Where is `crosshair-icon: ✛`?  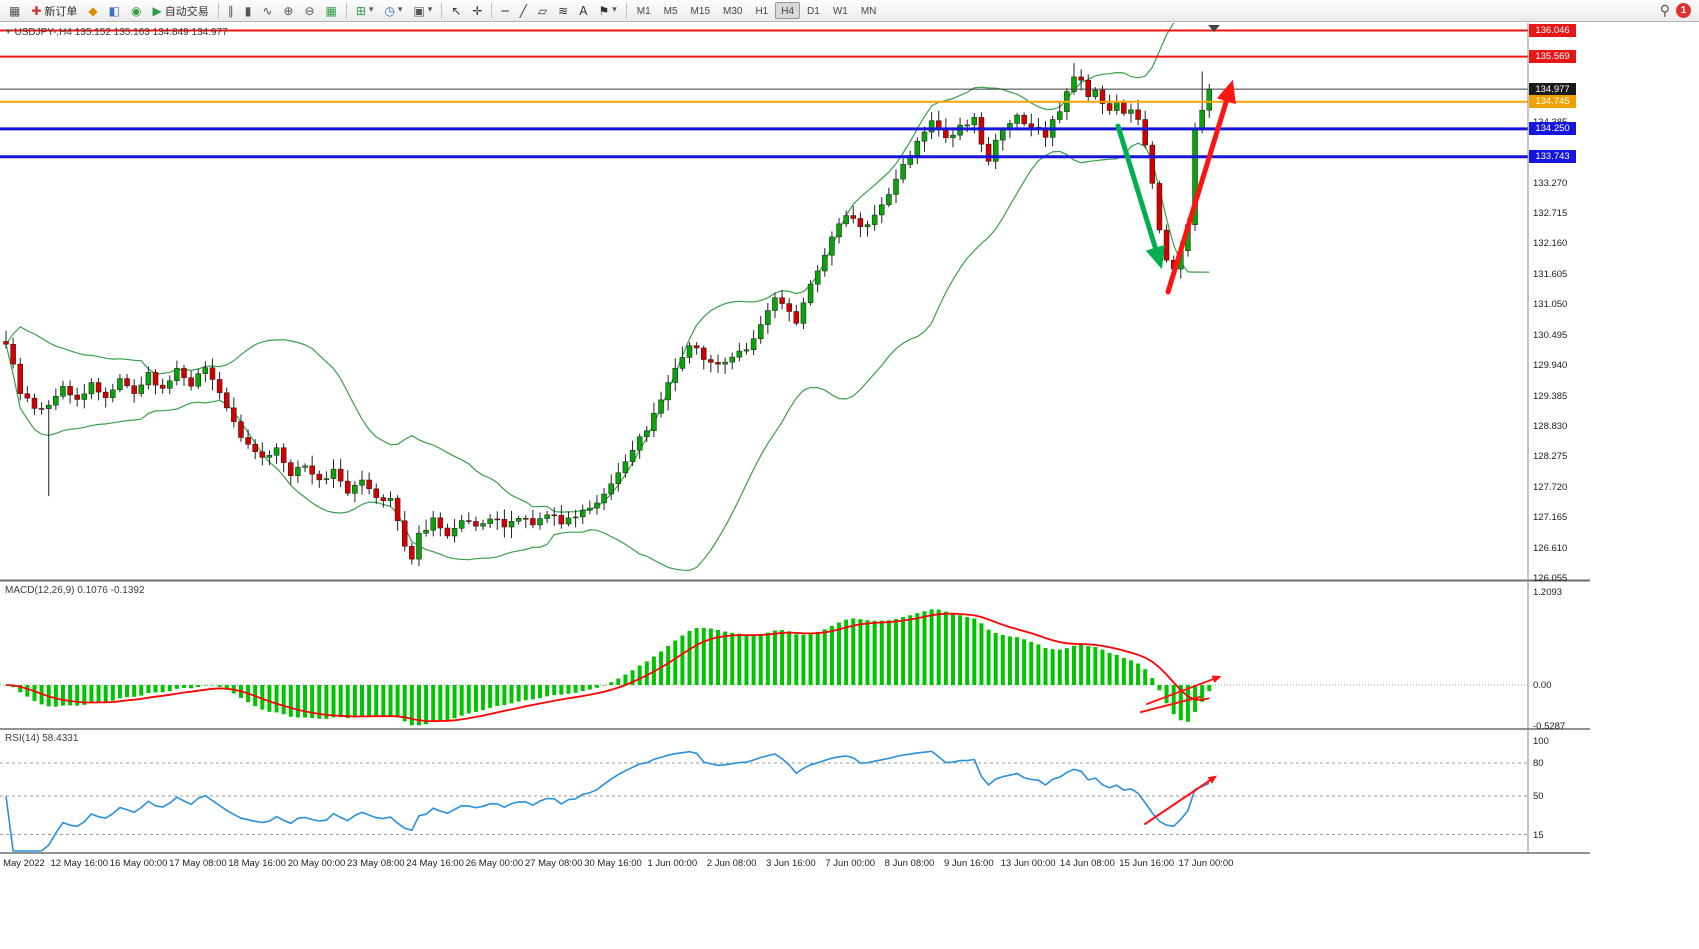
crosshair-icon: ✛ is located at coordinates (477, 10).